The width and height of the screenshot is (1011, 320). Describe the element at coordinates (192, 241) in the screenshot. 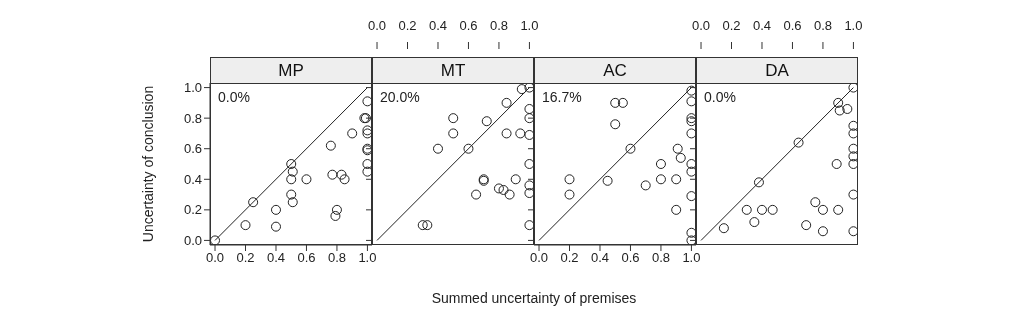

I see `y-tick-label: 0.0` at that location.